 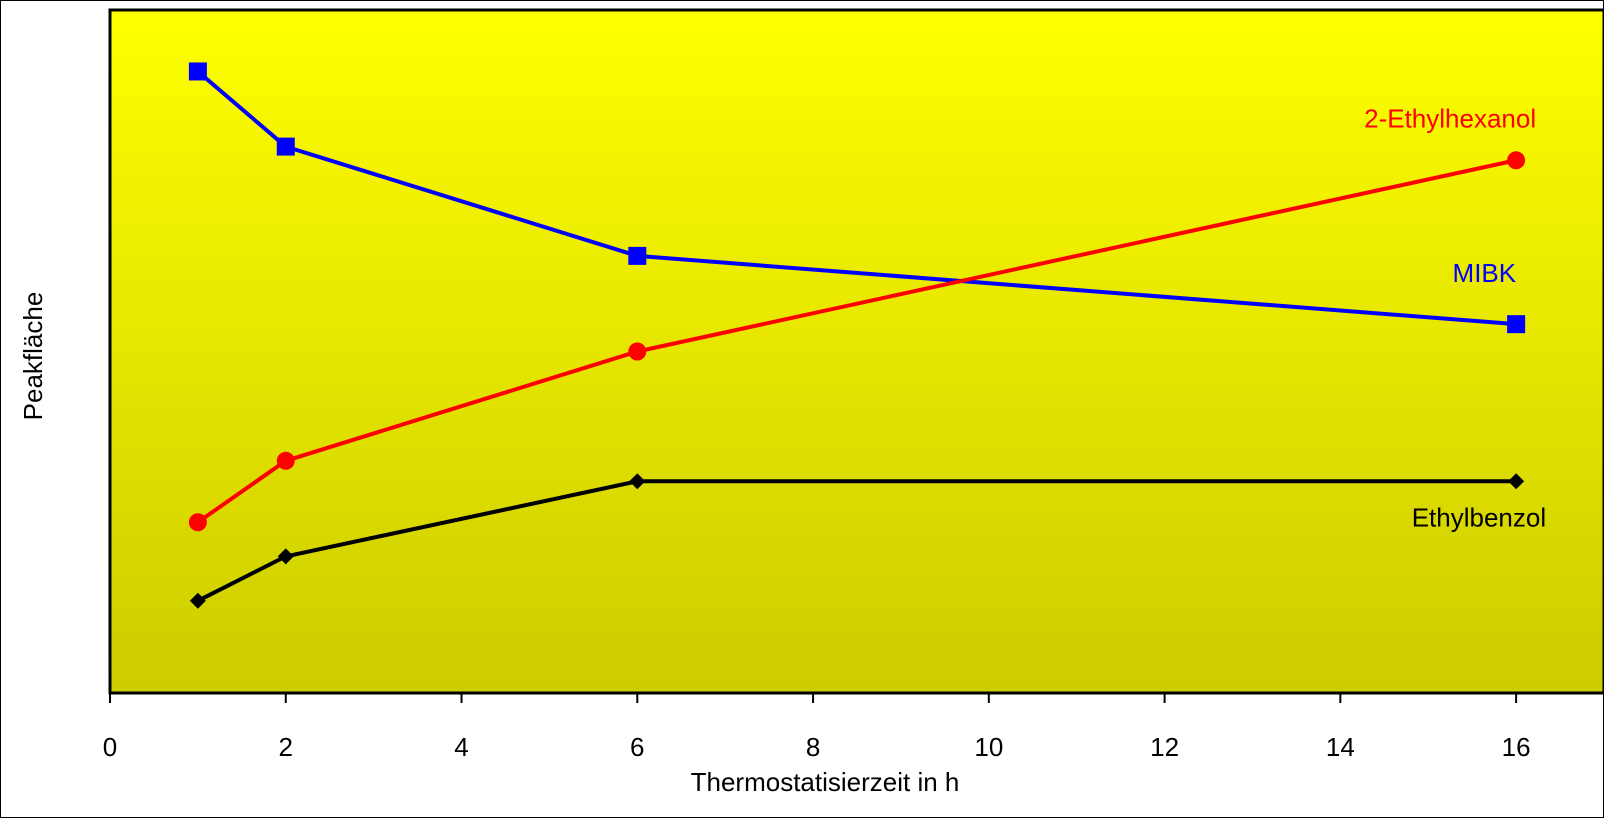 I want to click on x-axis: 0 2 4 6 8 10 12 14 16, so click(x=817, y=727).